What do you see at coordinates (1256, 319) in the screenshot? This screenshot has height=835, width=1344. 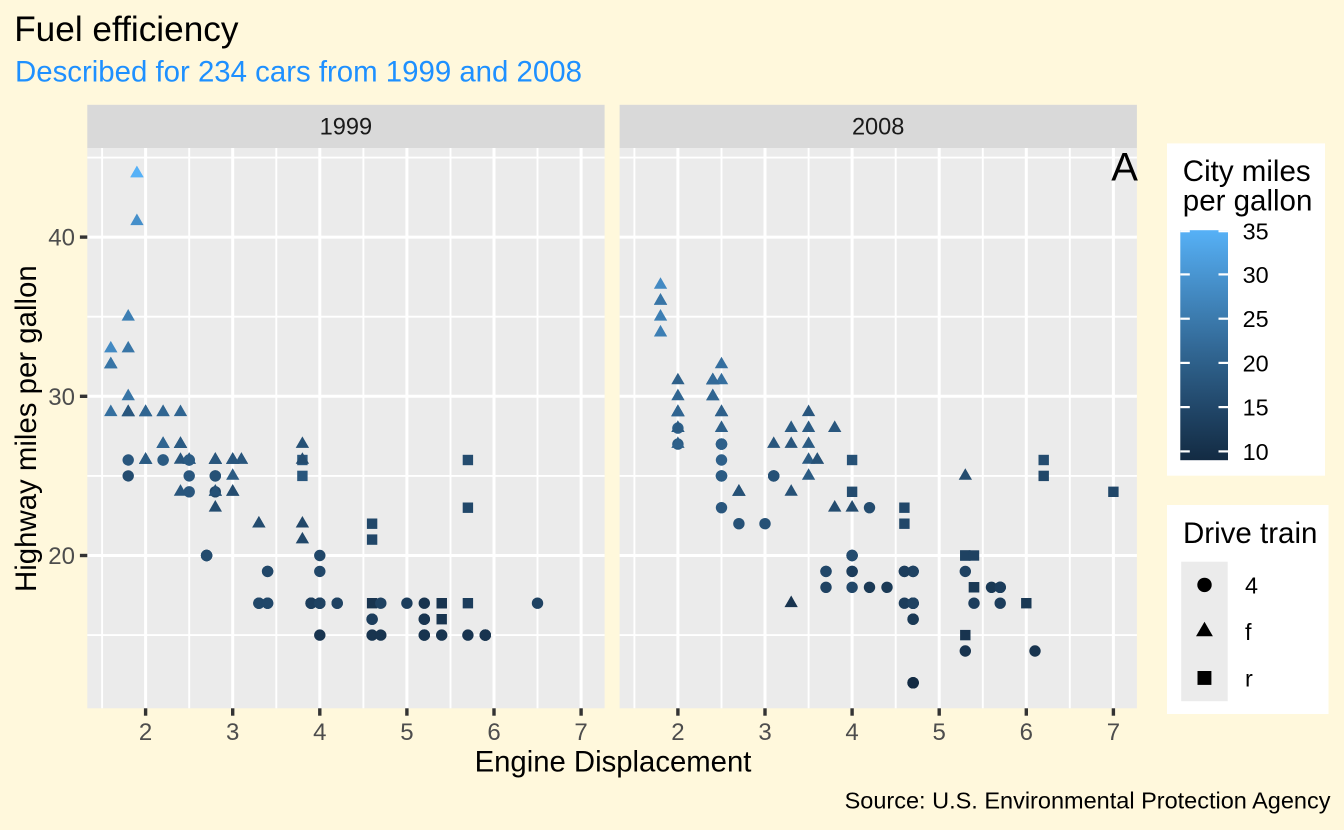 I see `svg-text: 25` at bounding box center [1256, 319].